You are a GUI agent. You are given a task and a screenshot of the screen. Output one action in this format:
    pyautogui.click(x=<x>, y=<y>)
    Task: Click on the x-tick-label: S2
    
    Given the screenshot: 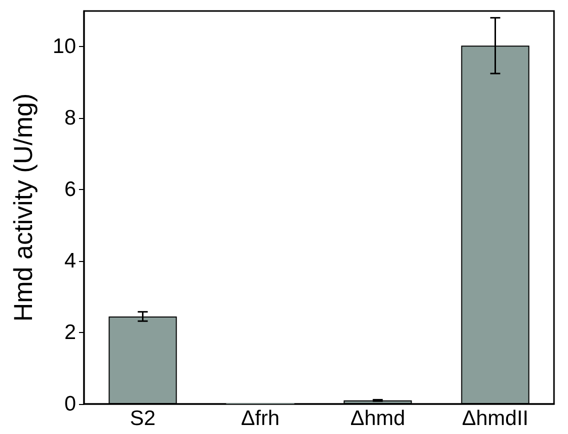 What is the action you would take?
    pyautogui.click(x=143, y=418)
    